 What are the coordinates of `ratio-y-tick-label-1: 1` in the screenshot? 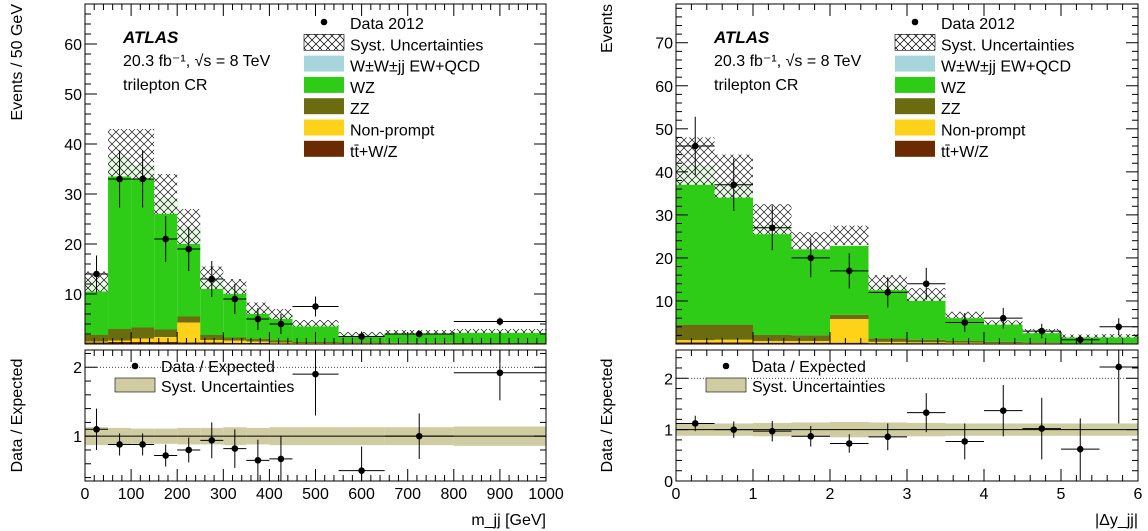 It's located at (668, 431).